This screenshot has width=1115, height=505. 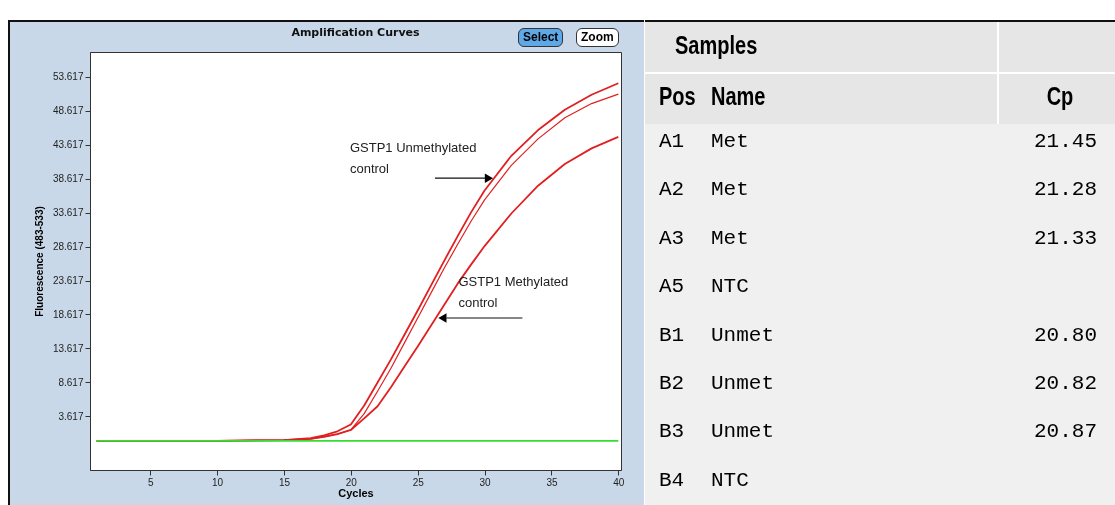 I want to click on y-tick-label: 33.617, so click(x=68, y=213).